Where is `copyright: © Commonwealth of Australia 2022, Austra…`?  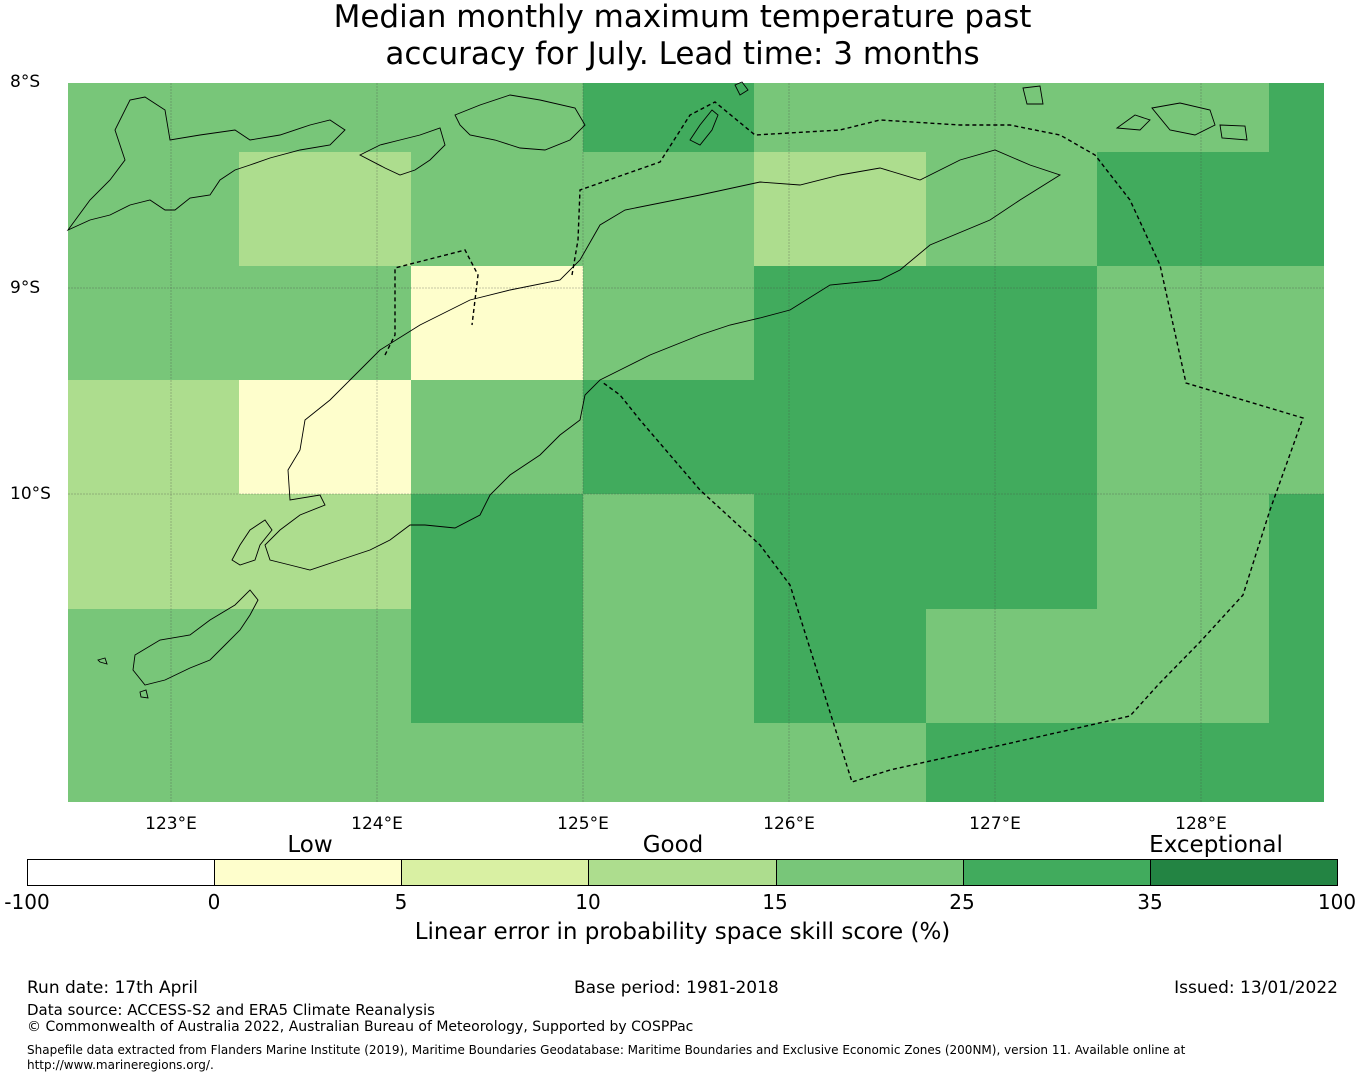 copyright: © Commonwealth of Australia 2022, Austra… is located at coordinates (360, 1027).